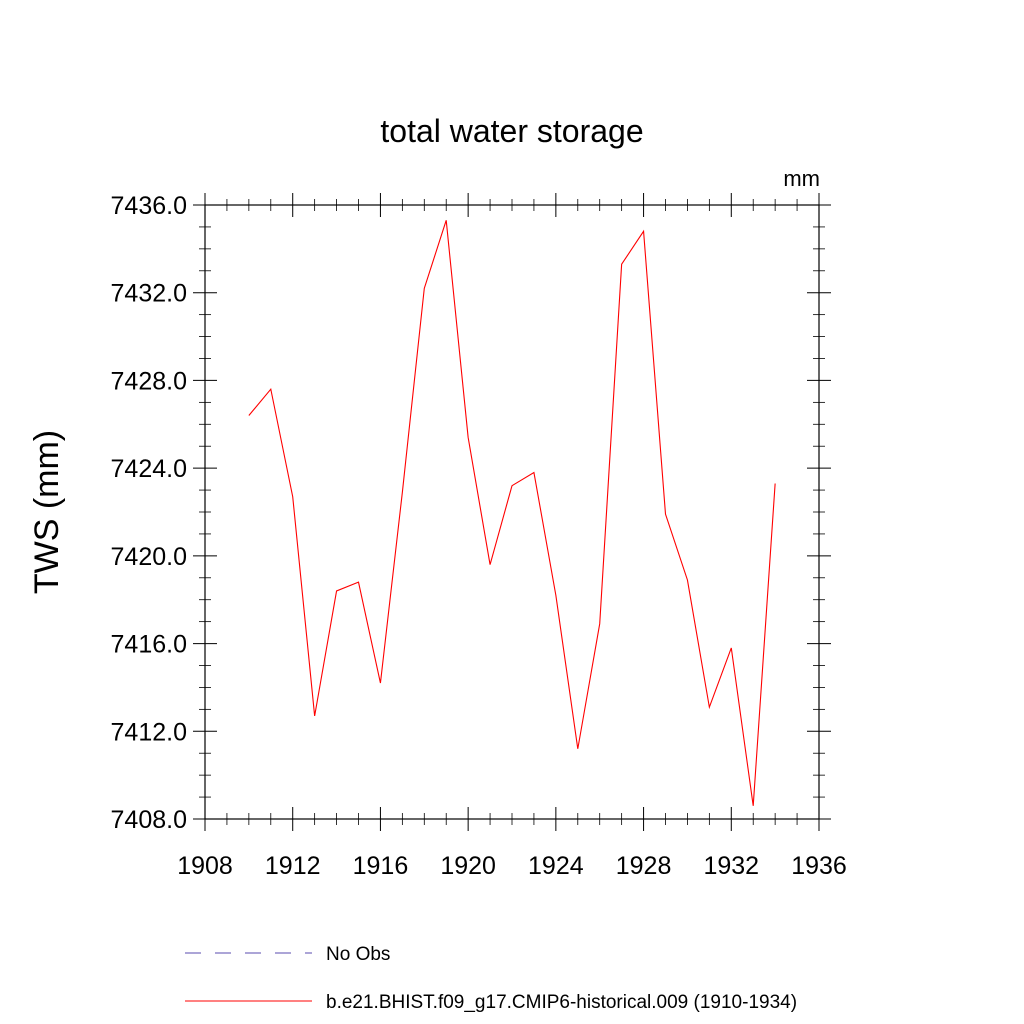 The image size is (1024, 1024). Describe the element at coordinates (511, 131) in the screenshot. I see `chart-title: total water storage` at that location.